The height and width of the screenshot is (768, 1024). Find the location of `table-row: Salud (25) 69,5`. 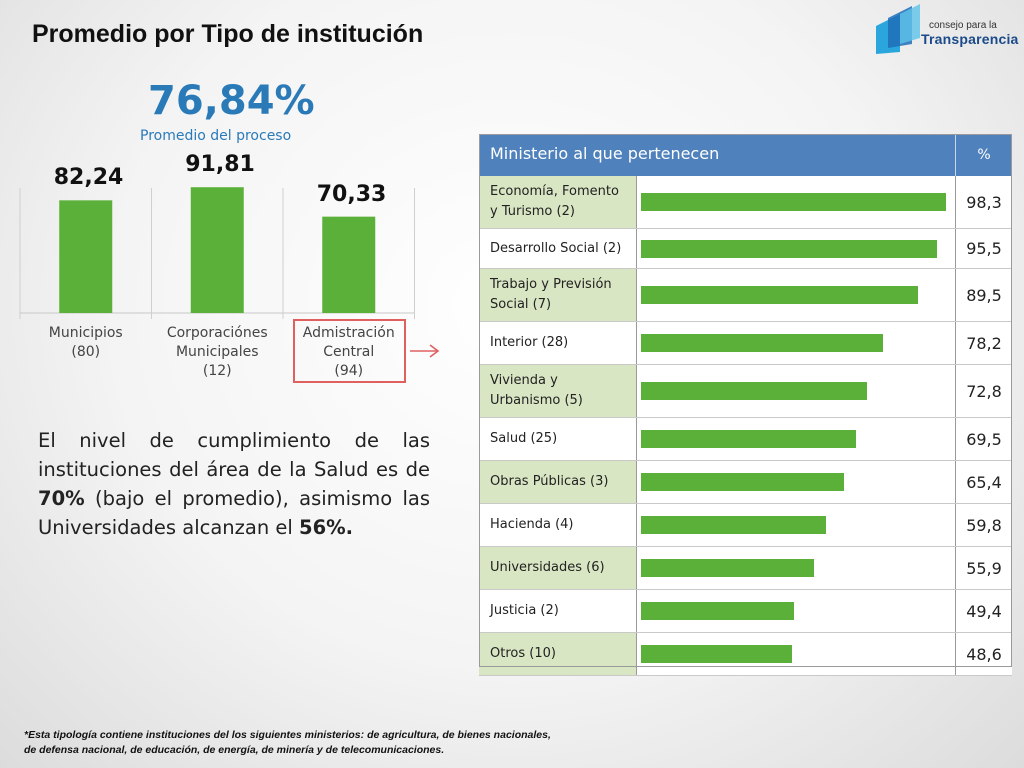

table-row: Salud (25) 69,5 is located at coordinates (745, 439).